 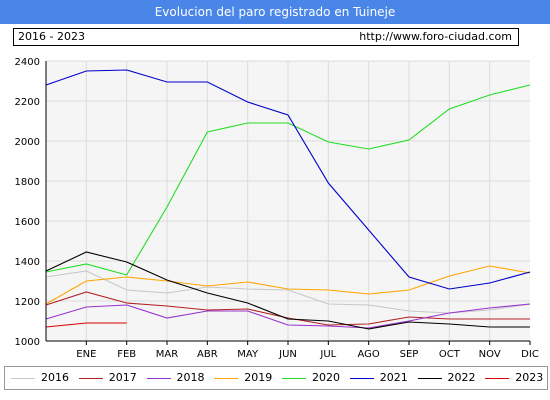 I want to click on legend-item-2023: 2023, so click(x=514, y=378).